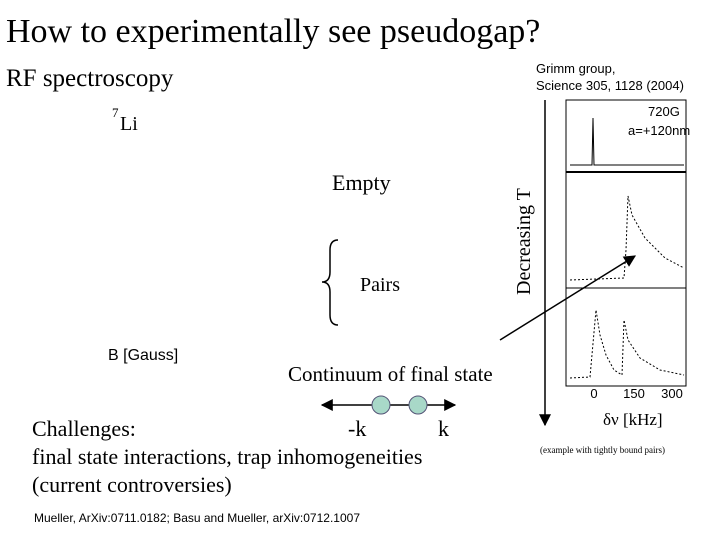  I want to click on momentum-label: k, so click(443, 428).